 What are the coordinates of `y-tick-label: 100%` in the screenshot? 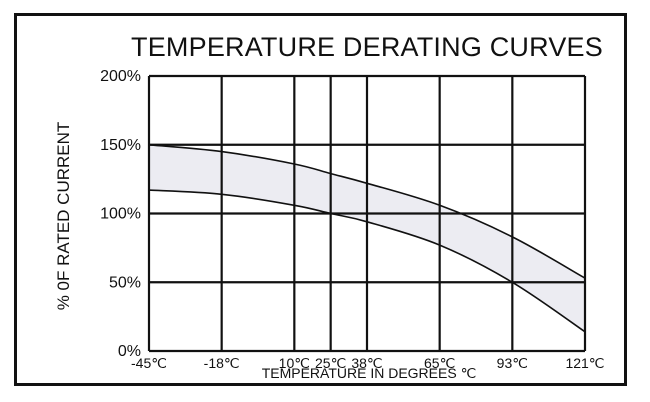 It's located at (120, 214).